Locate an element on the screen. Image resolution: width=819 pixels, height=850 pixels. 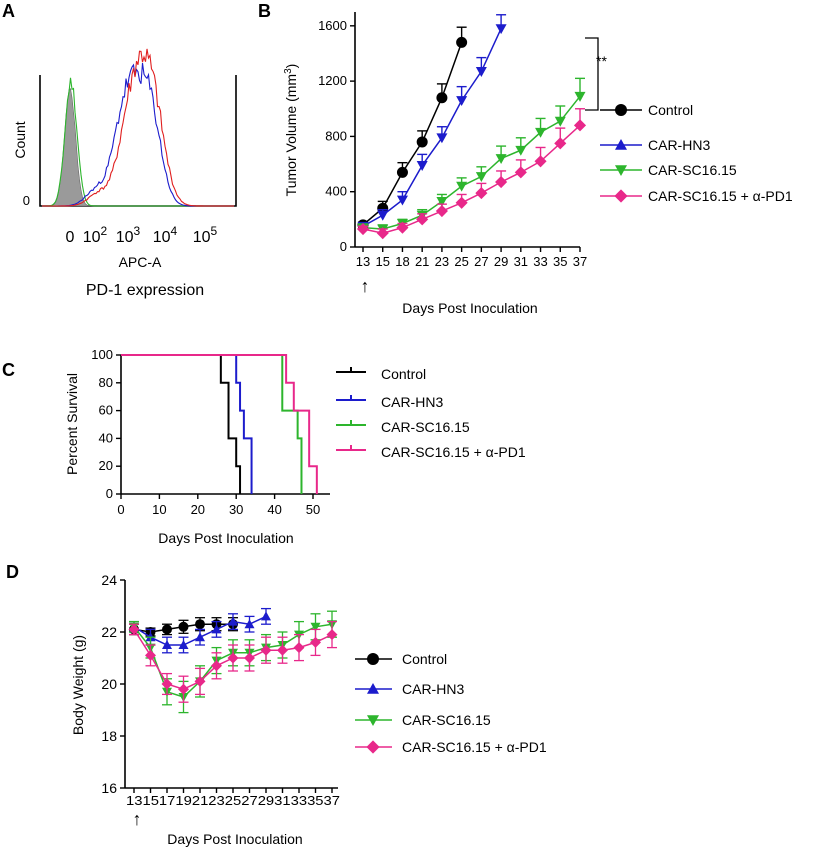
panel-c-ytick-label: 40 is located at coordinates (106, 437).